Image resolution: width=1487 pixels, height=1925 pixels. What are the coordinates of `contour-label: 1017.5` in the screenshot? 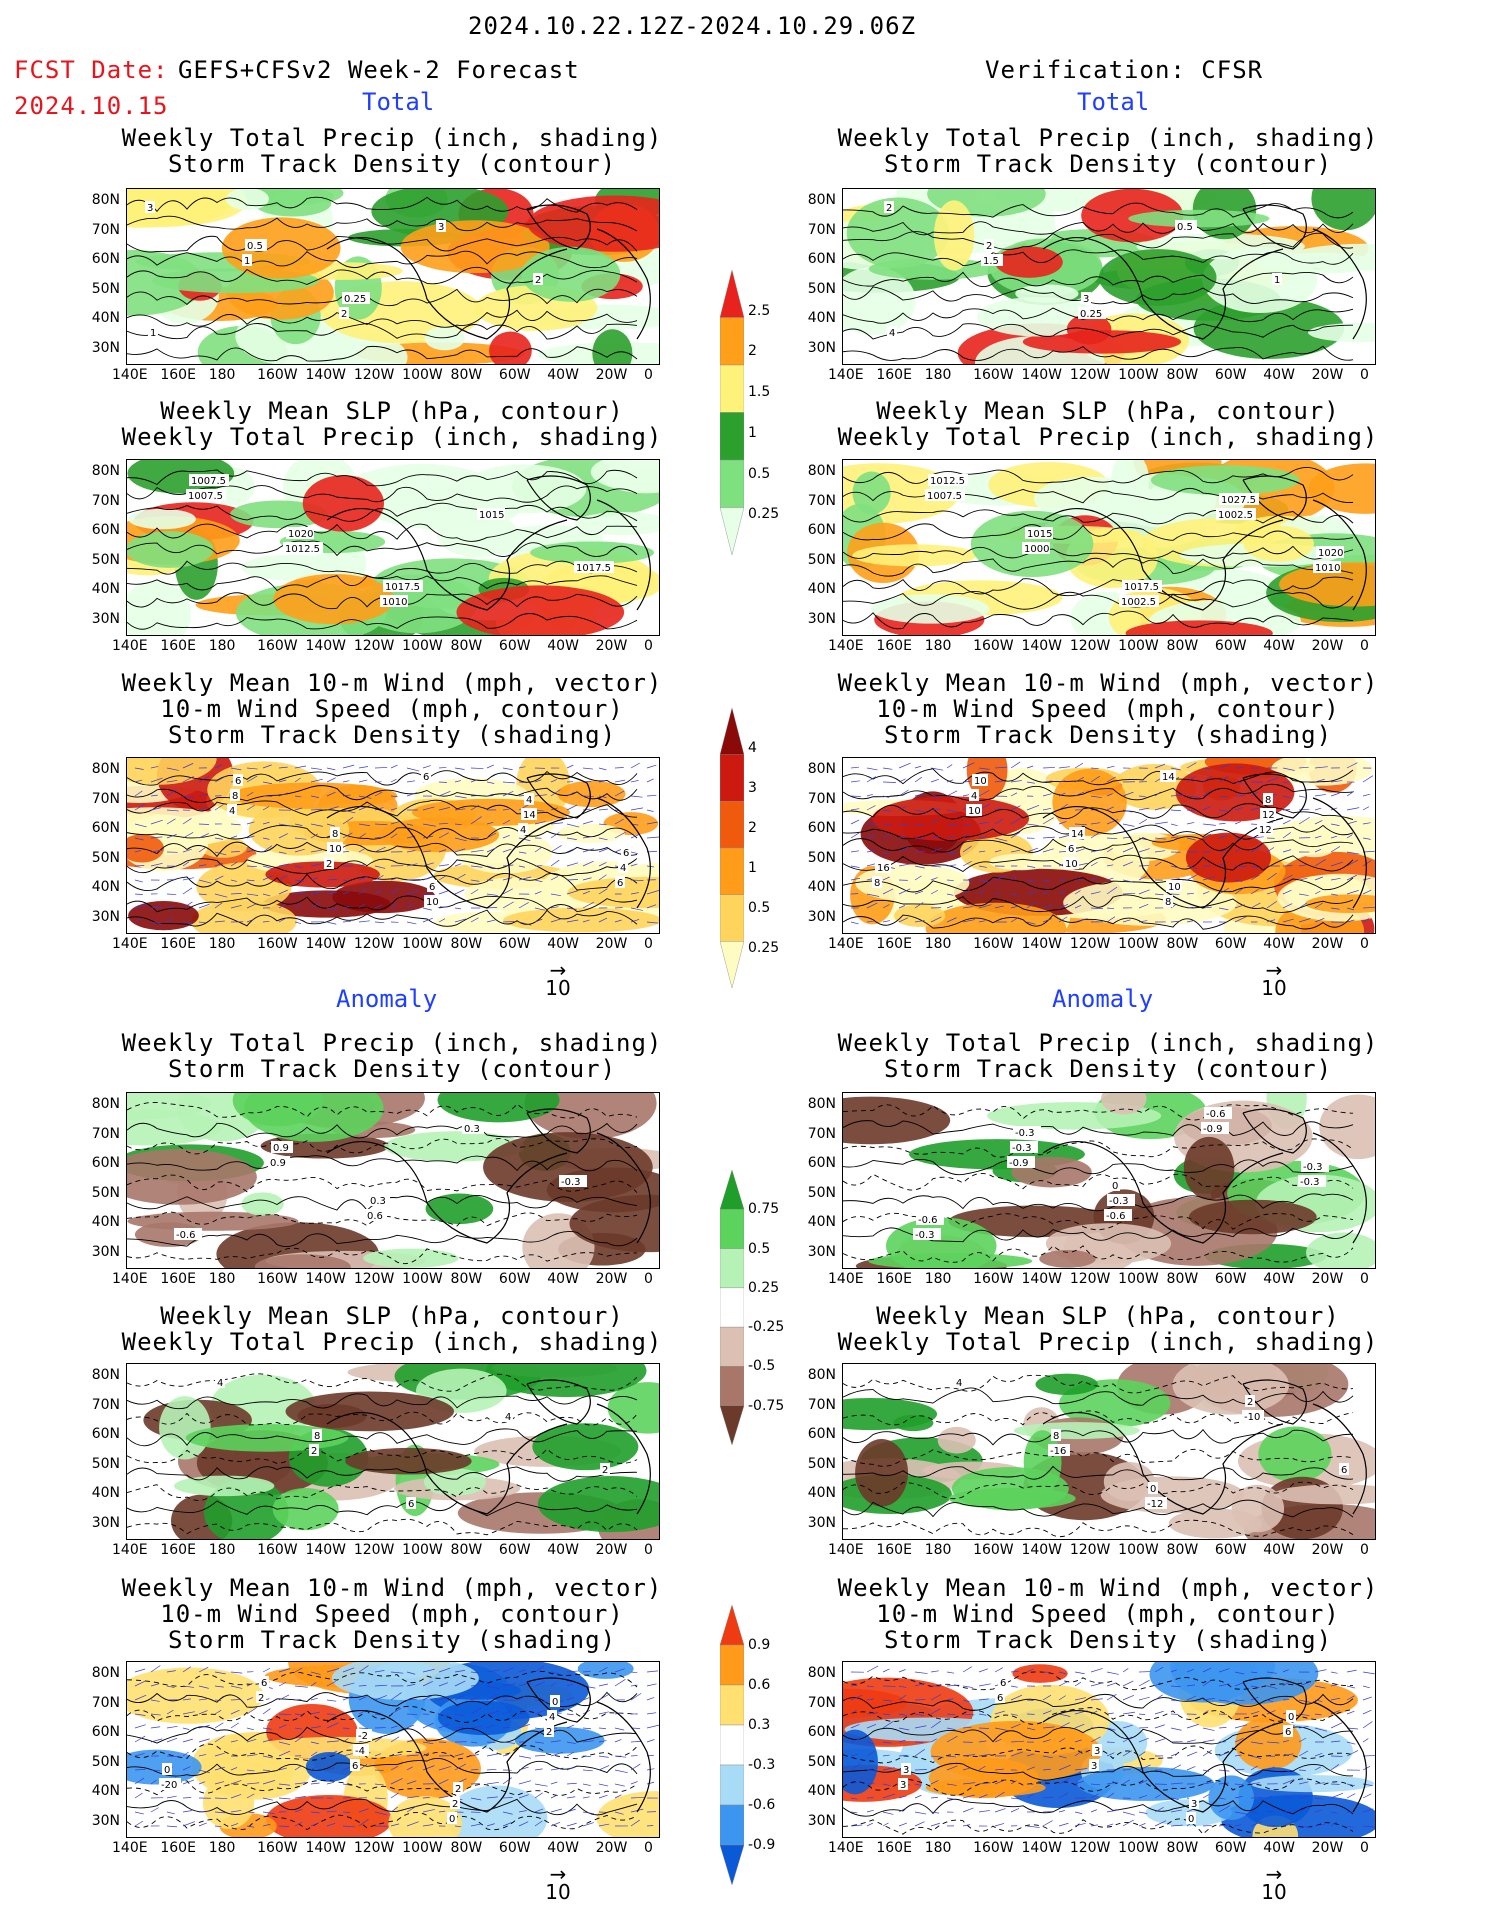 It's located at (594, 567).